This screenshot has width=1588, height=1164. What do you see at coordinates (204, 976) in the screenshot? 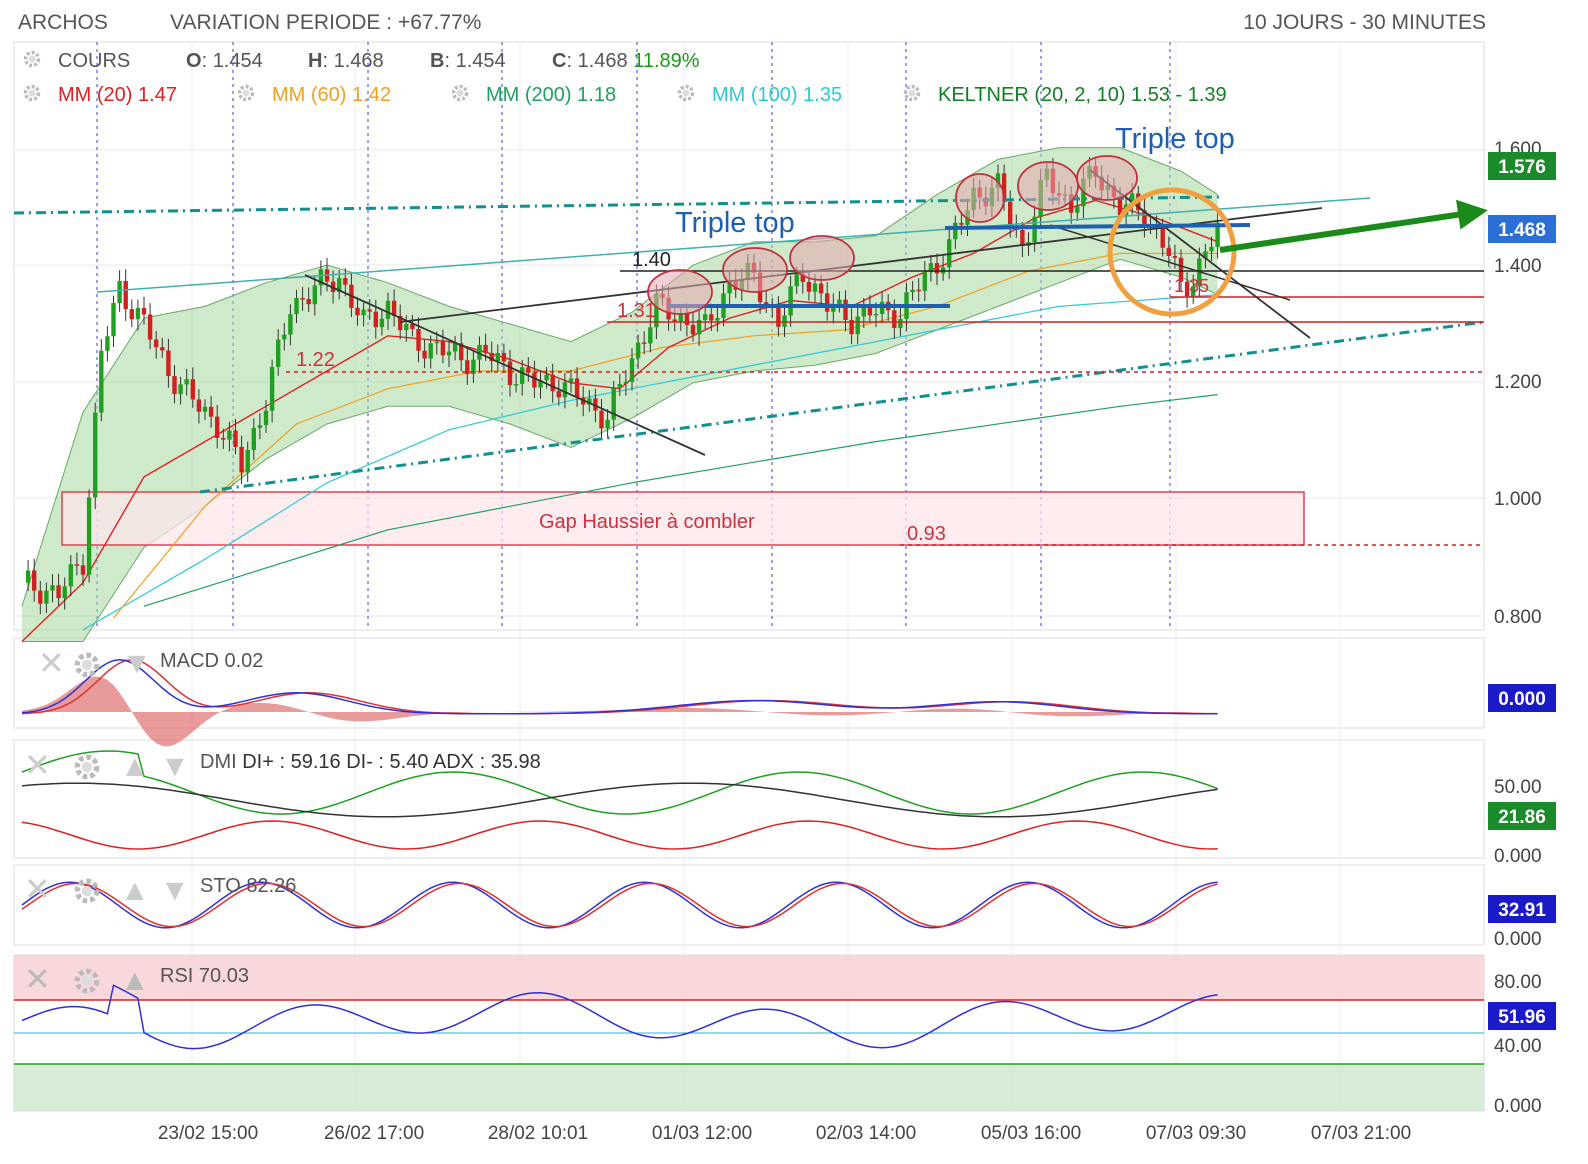
I see `rsi-legend: RSI 70.03` at bounding box center [204, 976].